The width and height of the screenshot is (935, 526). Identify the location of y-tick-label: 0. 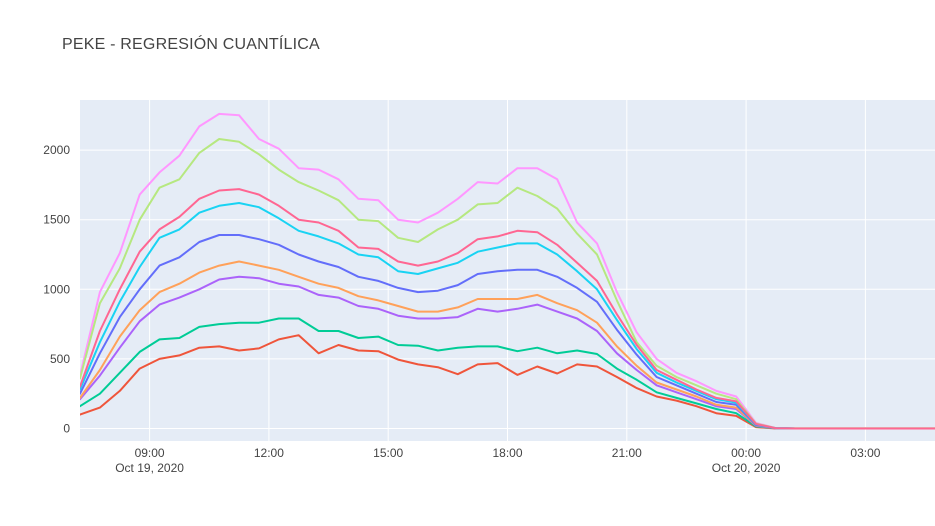
(66, 428).